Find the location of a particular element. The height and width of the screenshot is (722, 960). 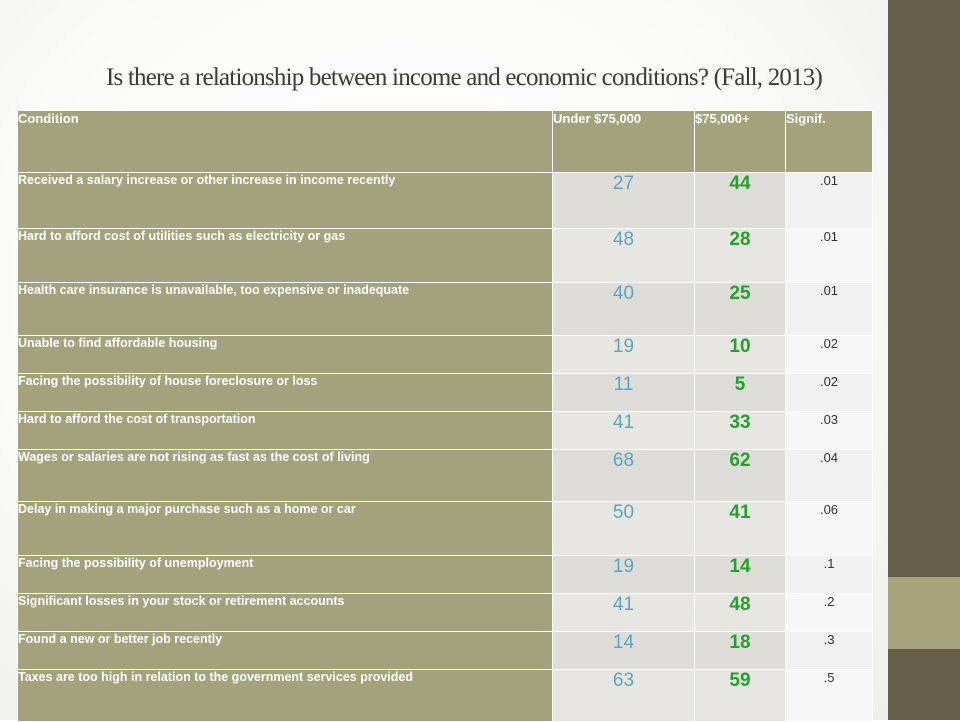

condition-cell: Facing the possibility of unemployment is located at coordinates (285, 574).